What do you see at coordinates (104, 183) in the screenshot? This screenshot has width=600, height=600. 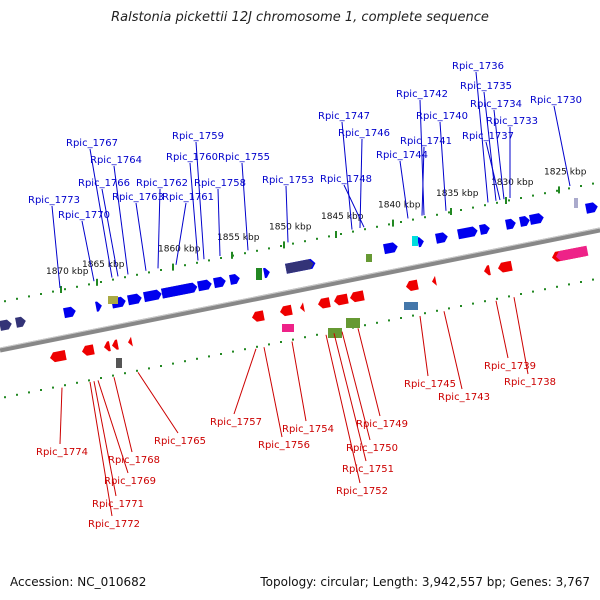 I see `top-gene-label: Rpic_1766` at bounding box center [104, 183].